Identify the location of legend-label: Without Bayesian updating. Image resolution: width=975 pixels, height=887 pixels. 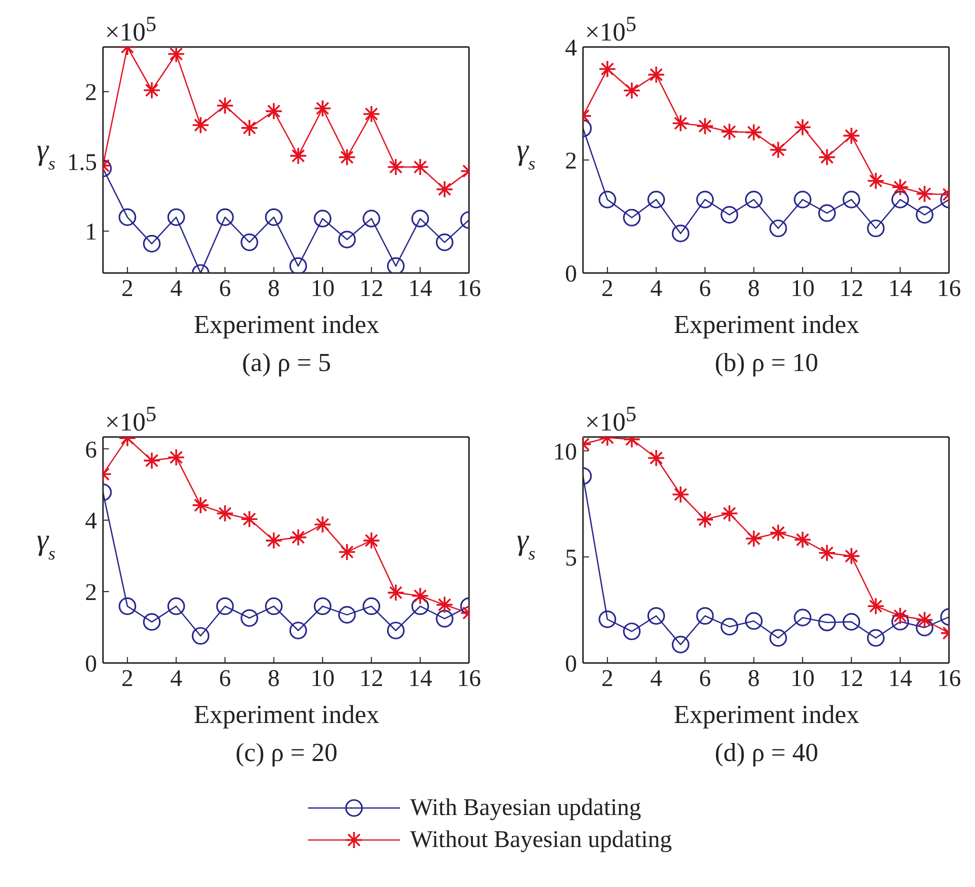
(541, 840).